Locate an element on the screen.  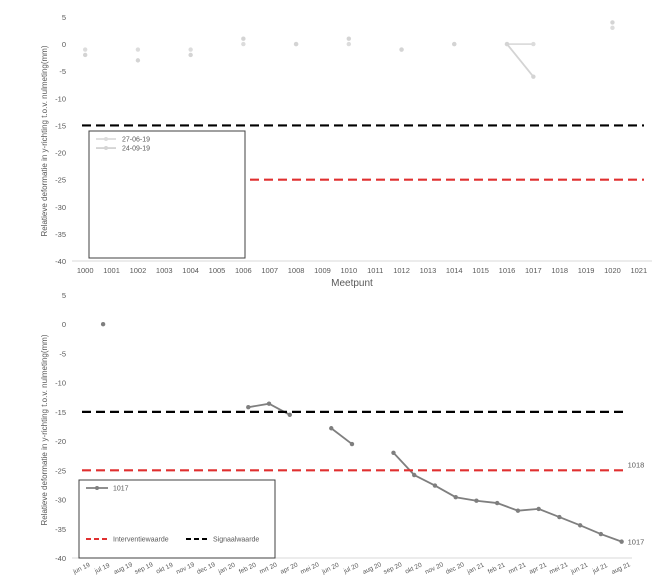
upper-legend: 27-06-19 24-09-19 is located at coordinates (167, 194).